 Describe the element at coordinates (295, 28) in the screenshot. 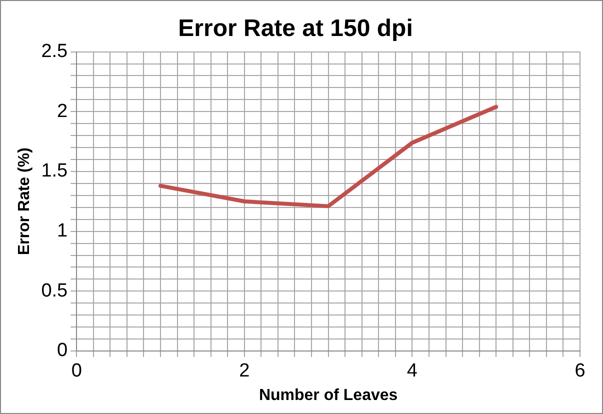

I see `chart-title: Error Rate at 150 dpi` at that location.